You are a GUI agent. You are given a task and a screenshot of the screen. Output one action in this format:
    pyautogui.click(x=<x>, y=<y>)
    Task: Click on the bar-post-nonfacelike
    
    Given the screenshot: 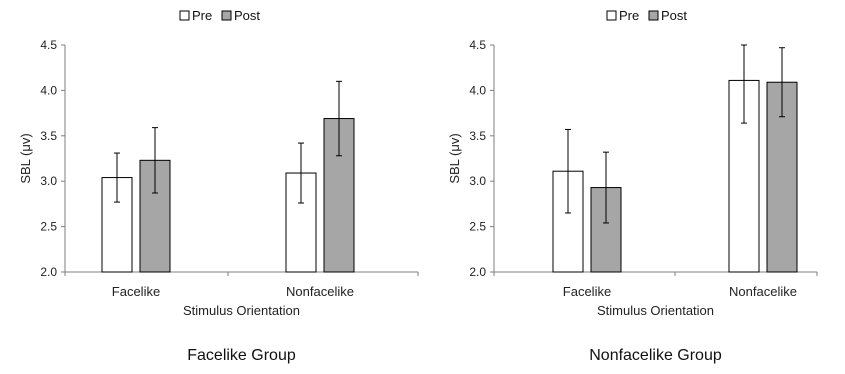 What is the action you would take?
    pyautogui.click(x=339, y=195)
    